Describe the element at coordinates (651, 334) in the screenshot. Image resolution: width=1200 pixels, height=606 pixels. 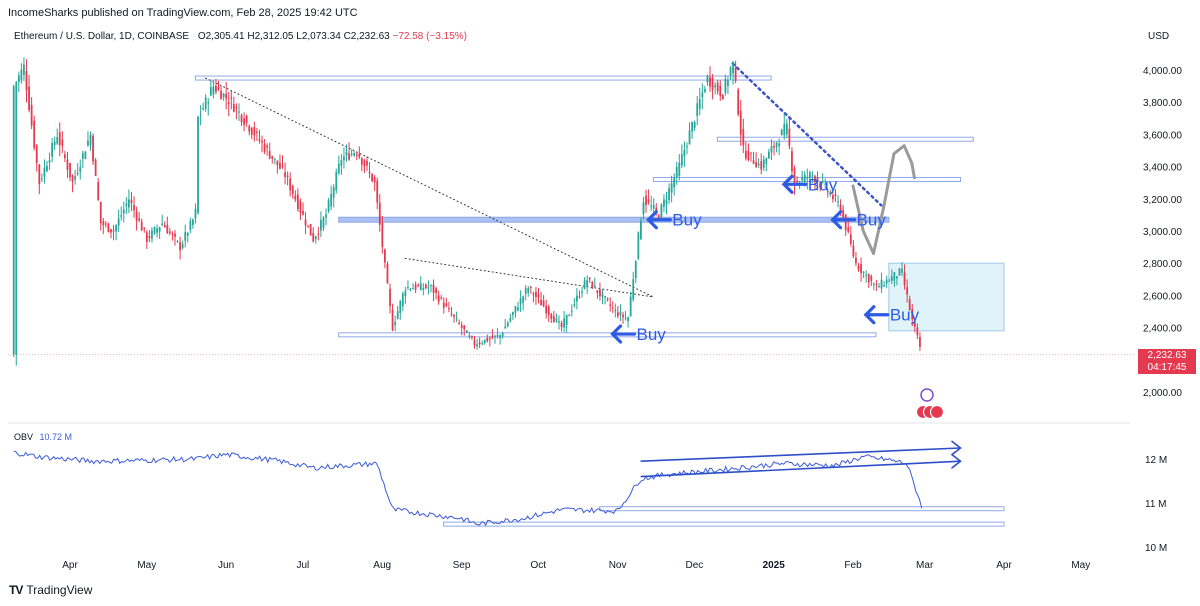
I see `buy-annotation: Buy` at that location.